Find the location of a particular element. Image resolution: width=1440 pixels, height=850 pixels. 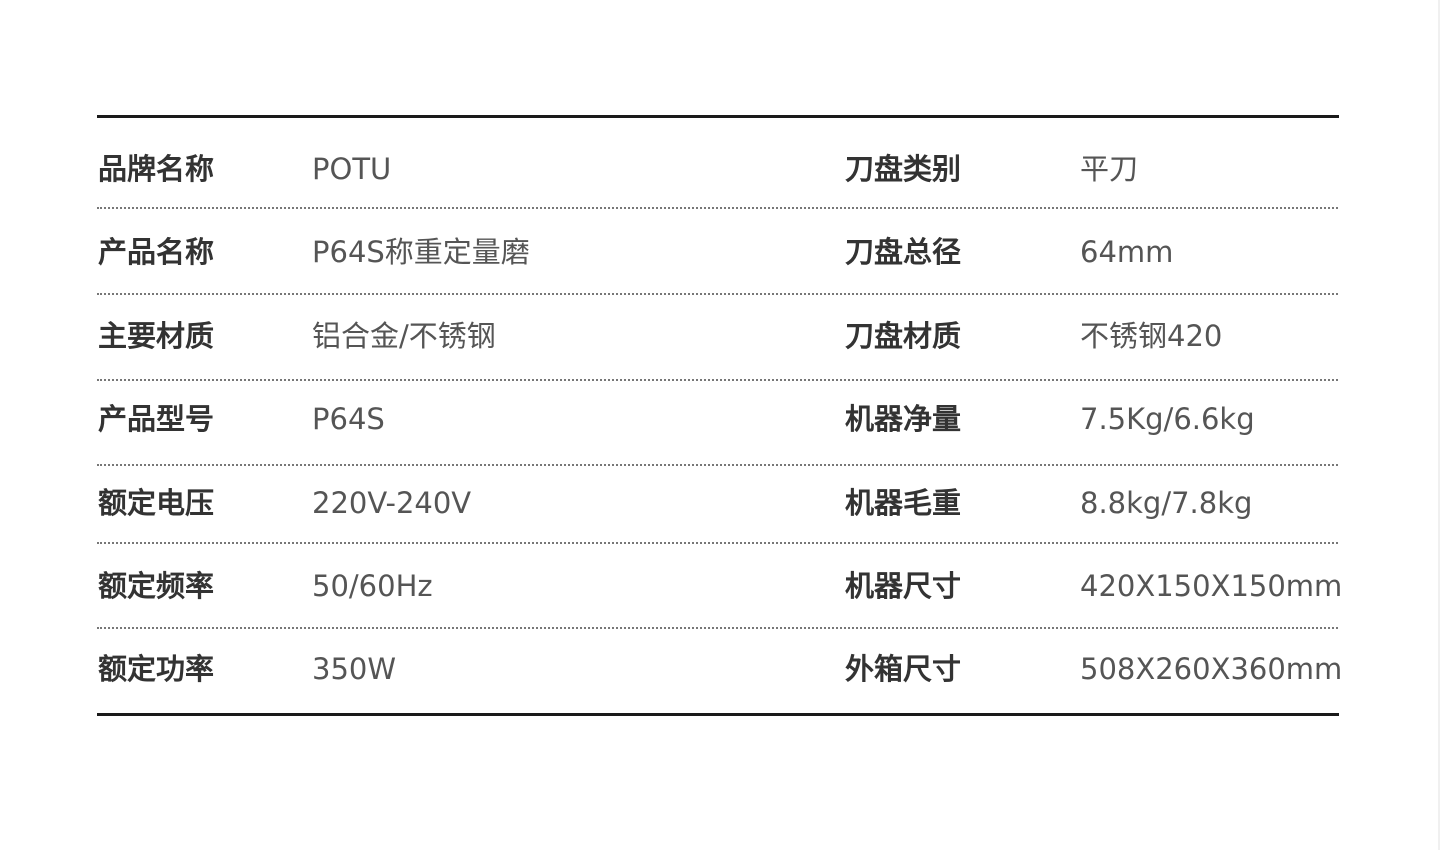

right-label: 刀盘总径 is located at coordinates (903, 252).